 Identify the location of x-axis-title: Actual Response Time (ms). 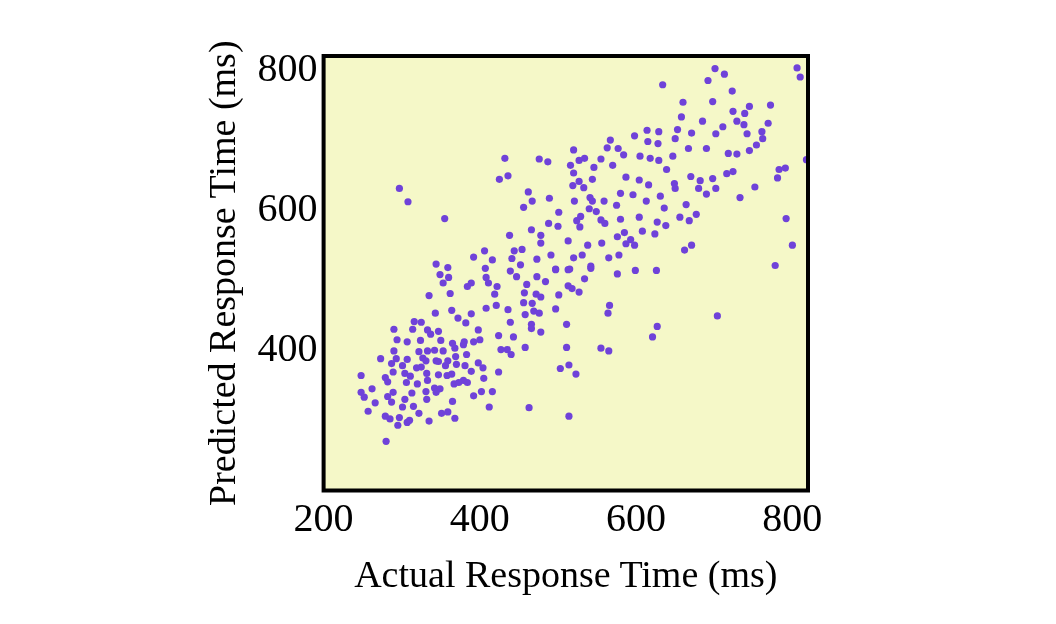
(566, 575).